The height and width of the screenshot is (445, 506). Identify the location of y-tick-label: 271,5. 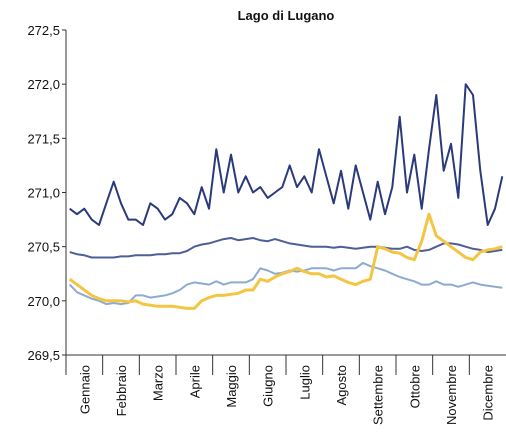
(43, 138).